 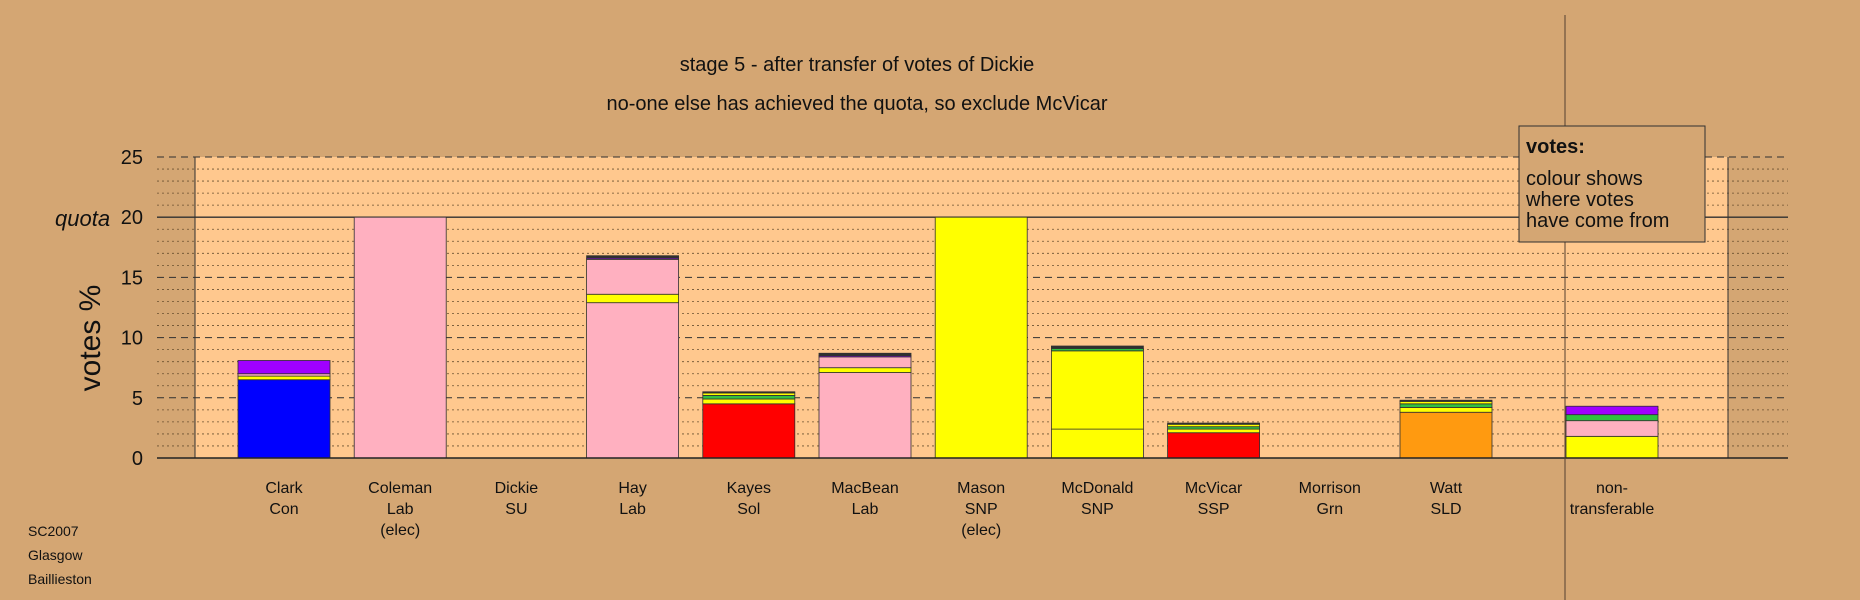 I want to click on y-tick-label: 0, so click(x=137, y=459).